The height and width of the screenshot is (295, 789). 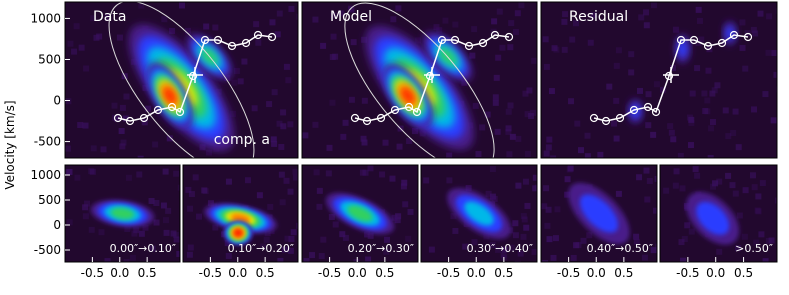 I want to click on y-tick-label: -500, so click(x=47, y=250).